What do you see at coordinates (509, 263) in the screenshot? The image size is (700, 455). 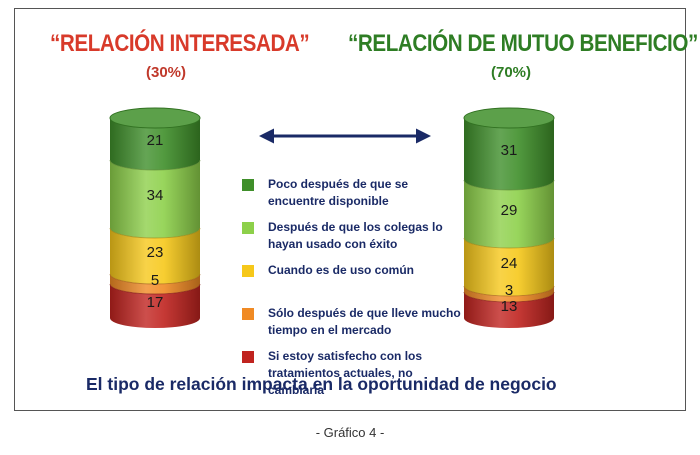 I see `value-label-2-3: 24` at bounding box center [509, 263].